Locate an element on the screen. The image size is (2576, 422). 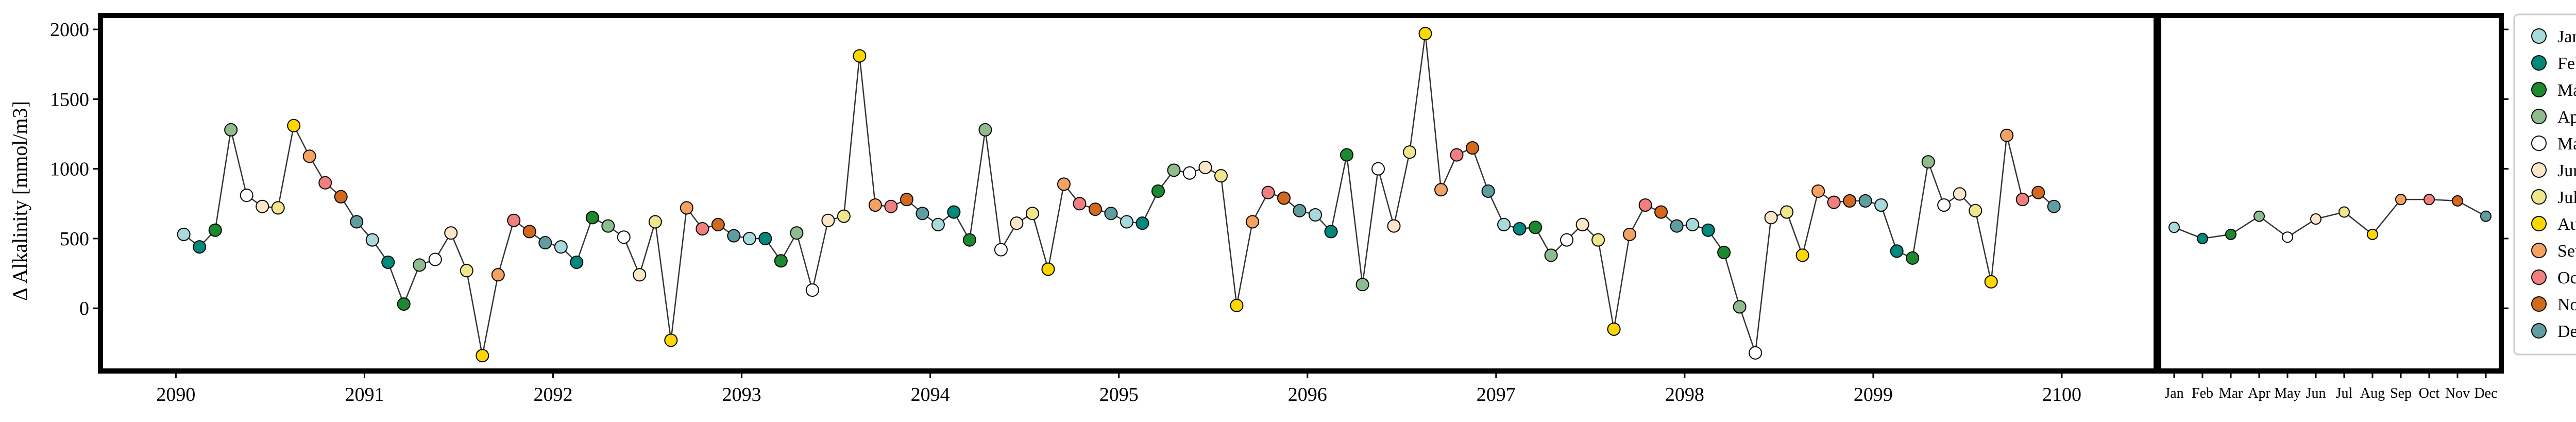
clim-x-tick-label: Apr is located at coordinates (2259, 393).